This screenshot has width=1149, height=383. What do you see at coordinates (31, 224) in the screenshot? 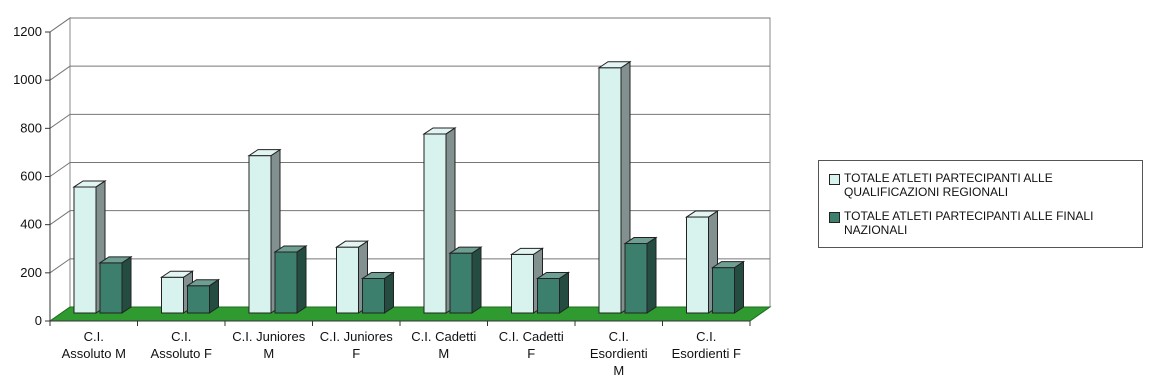
I see `y-tick-label: 400` at bounding box center [31, 224].